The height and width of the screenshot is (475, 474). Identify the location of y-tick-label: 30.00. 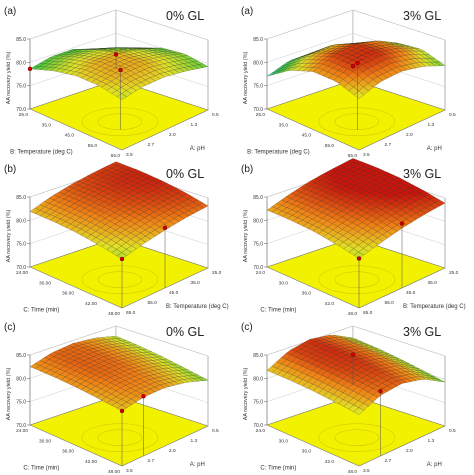
(45, 441).